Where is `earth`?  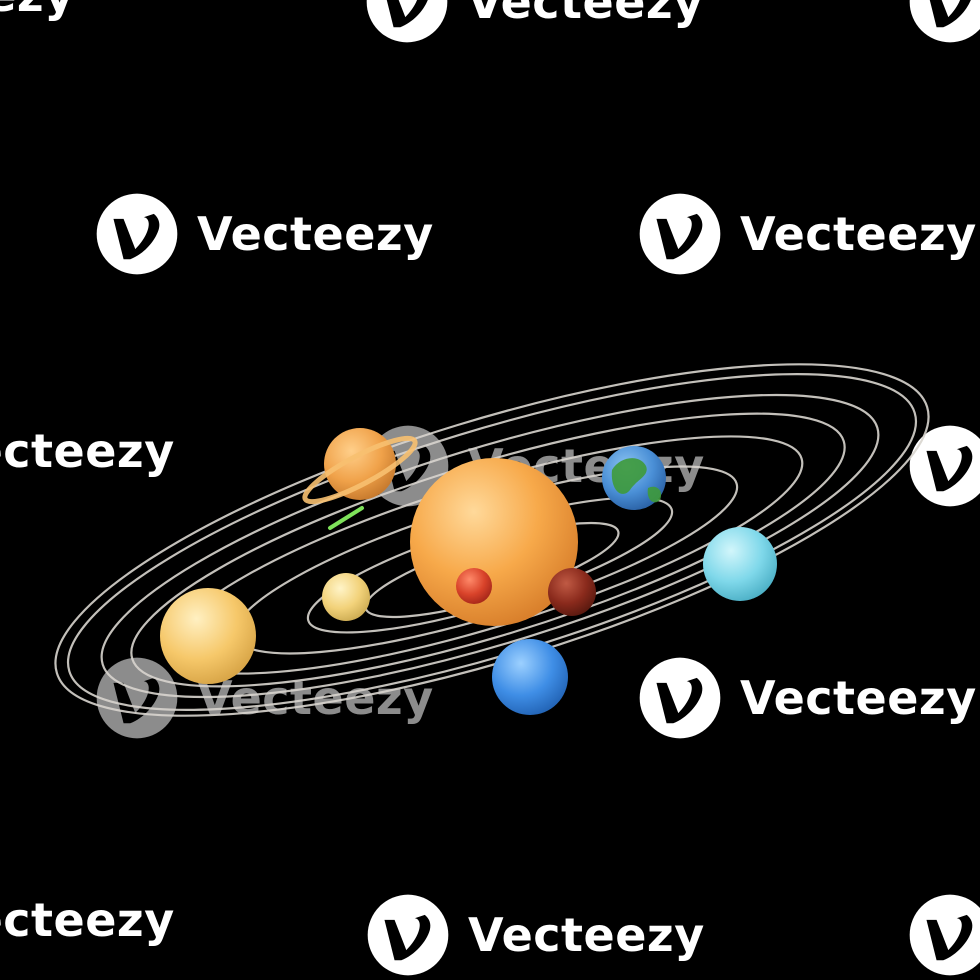 earth is located at coordinates (634, 478).